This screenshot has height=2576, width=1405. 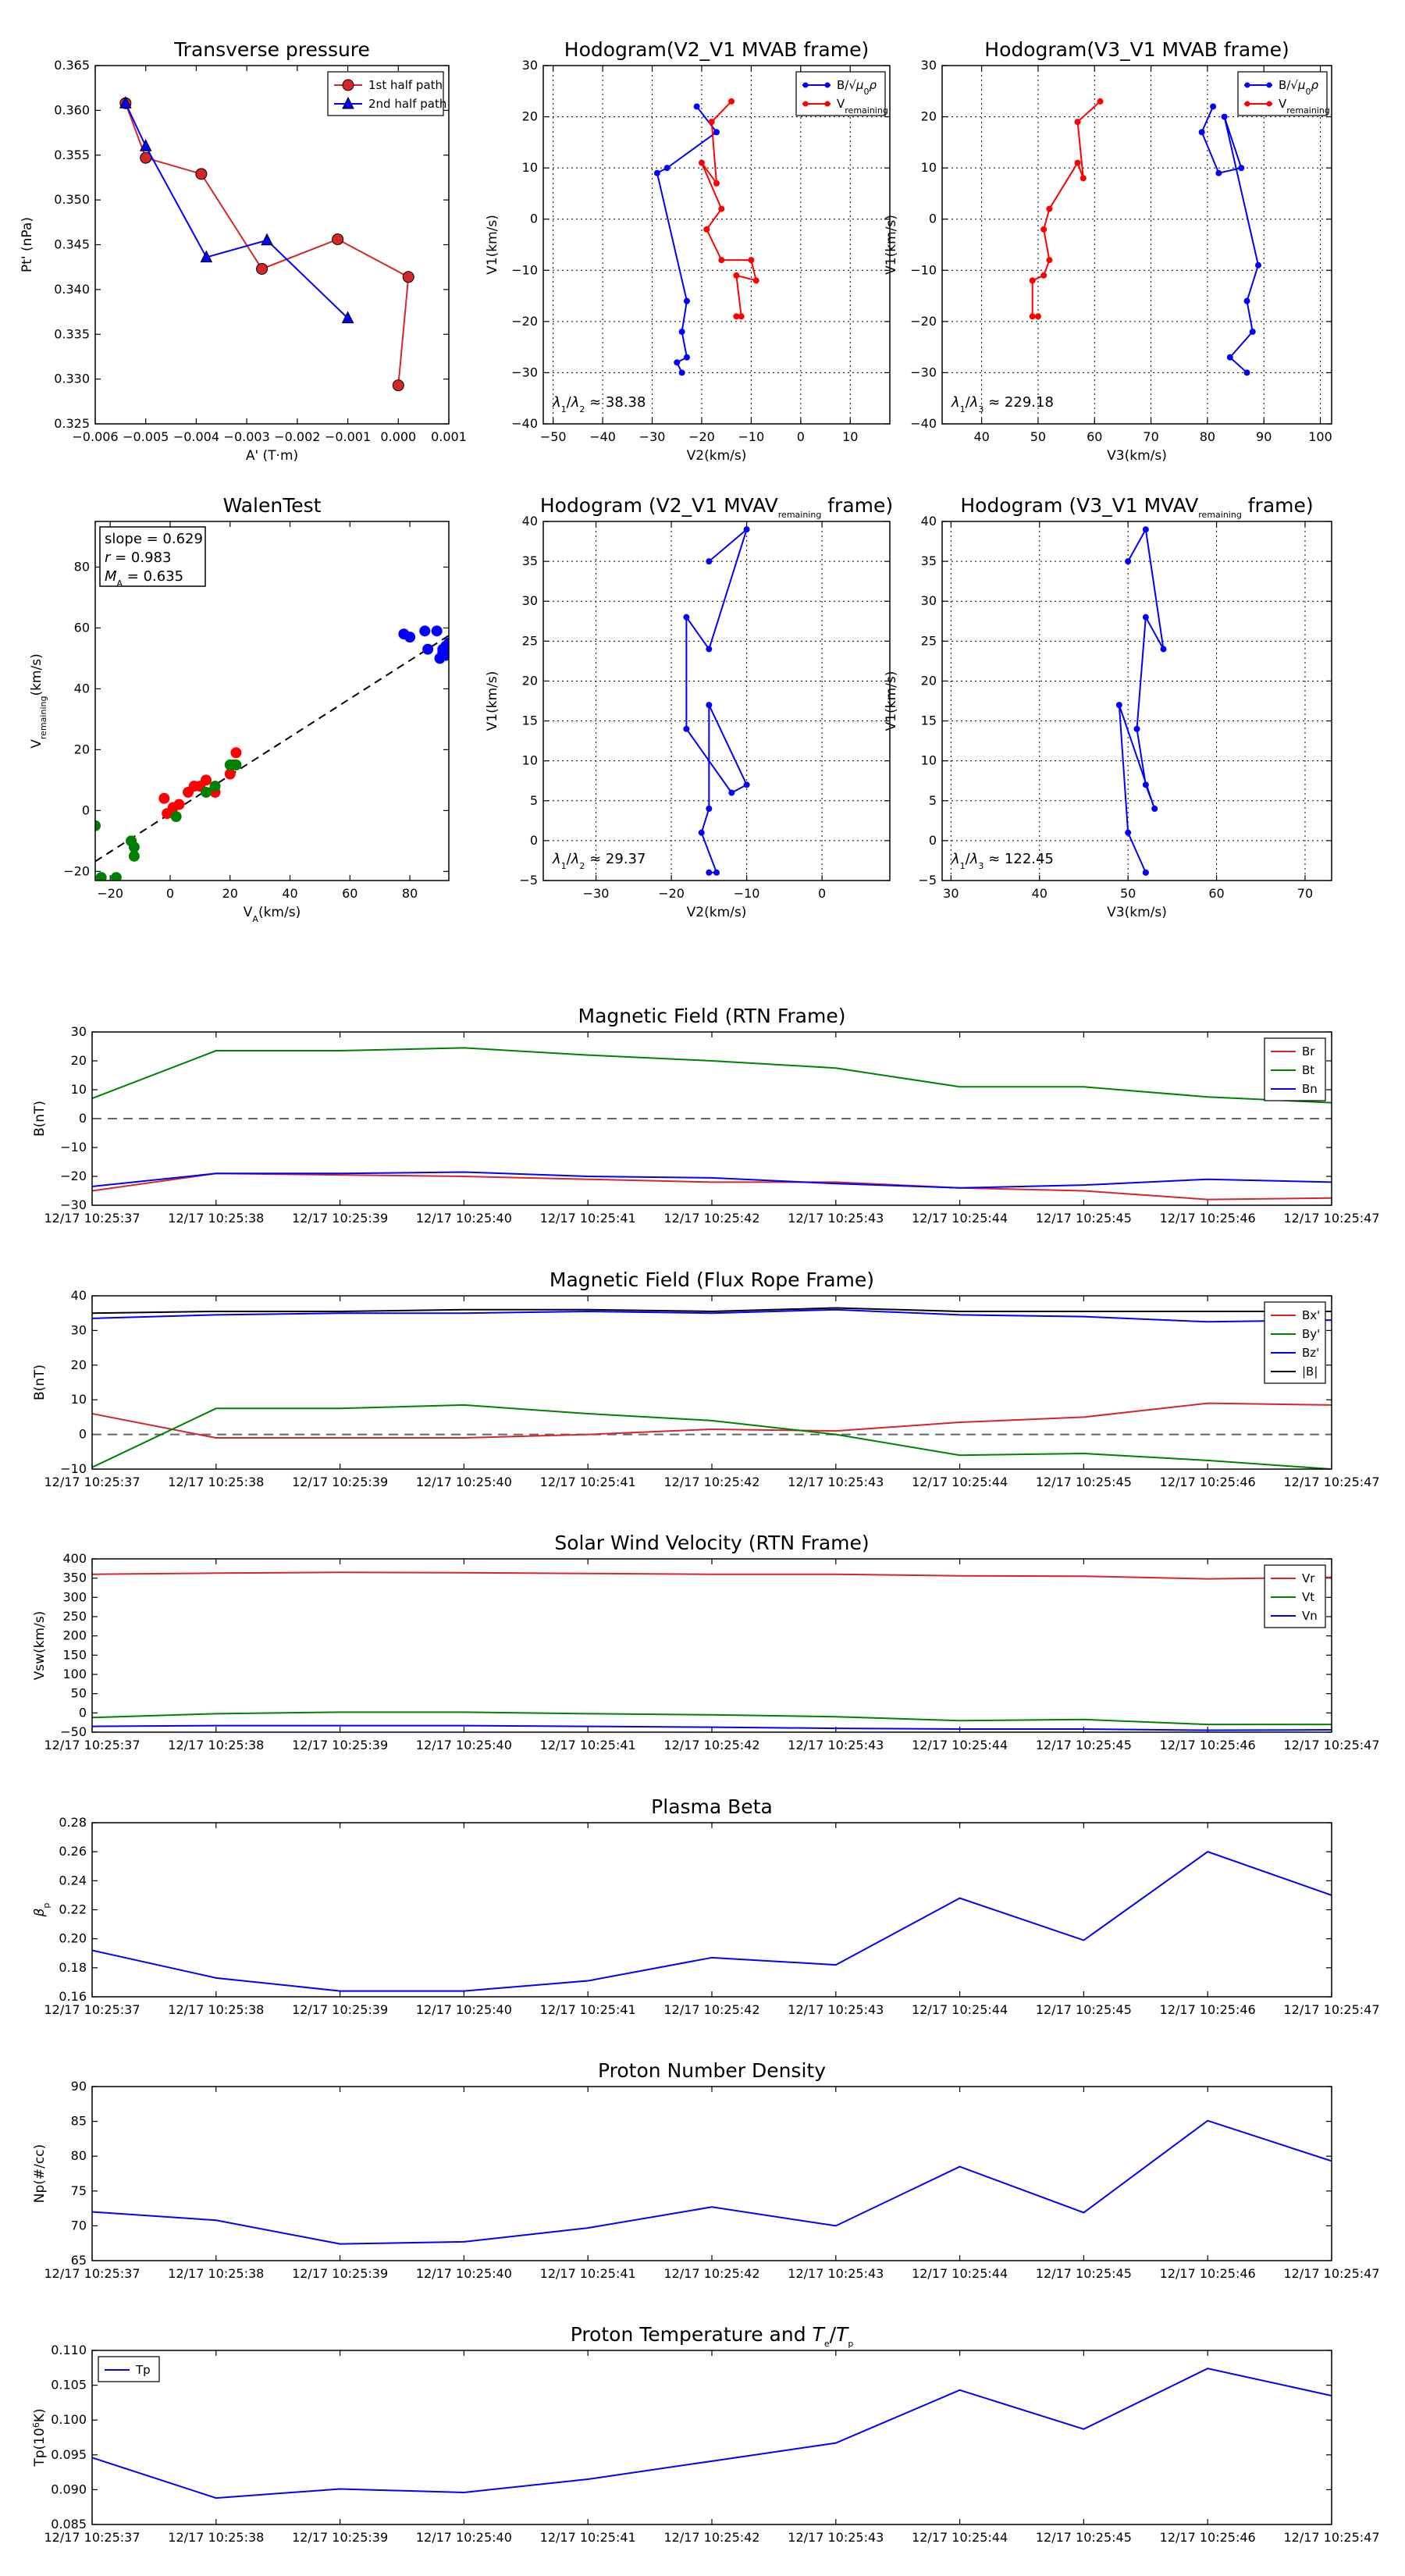 I want to click on tp_temp-xtick-label: 12/17 10:25:37, so click(x=92, y=2537).